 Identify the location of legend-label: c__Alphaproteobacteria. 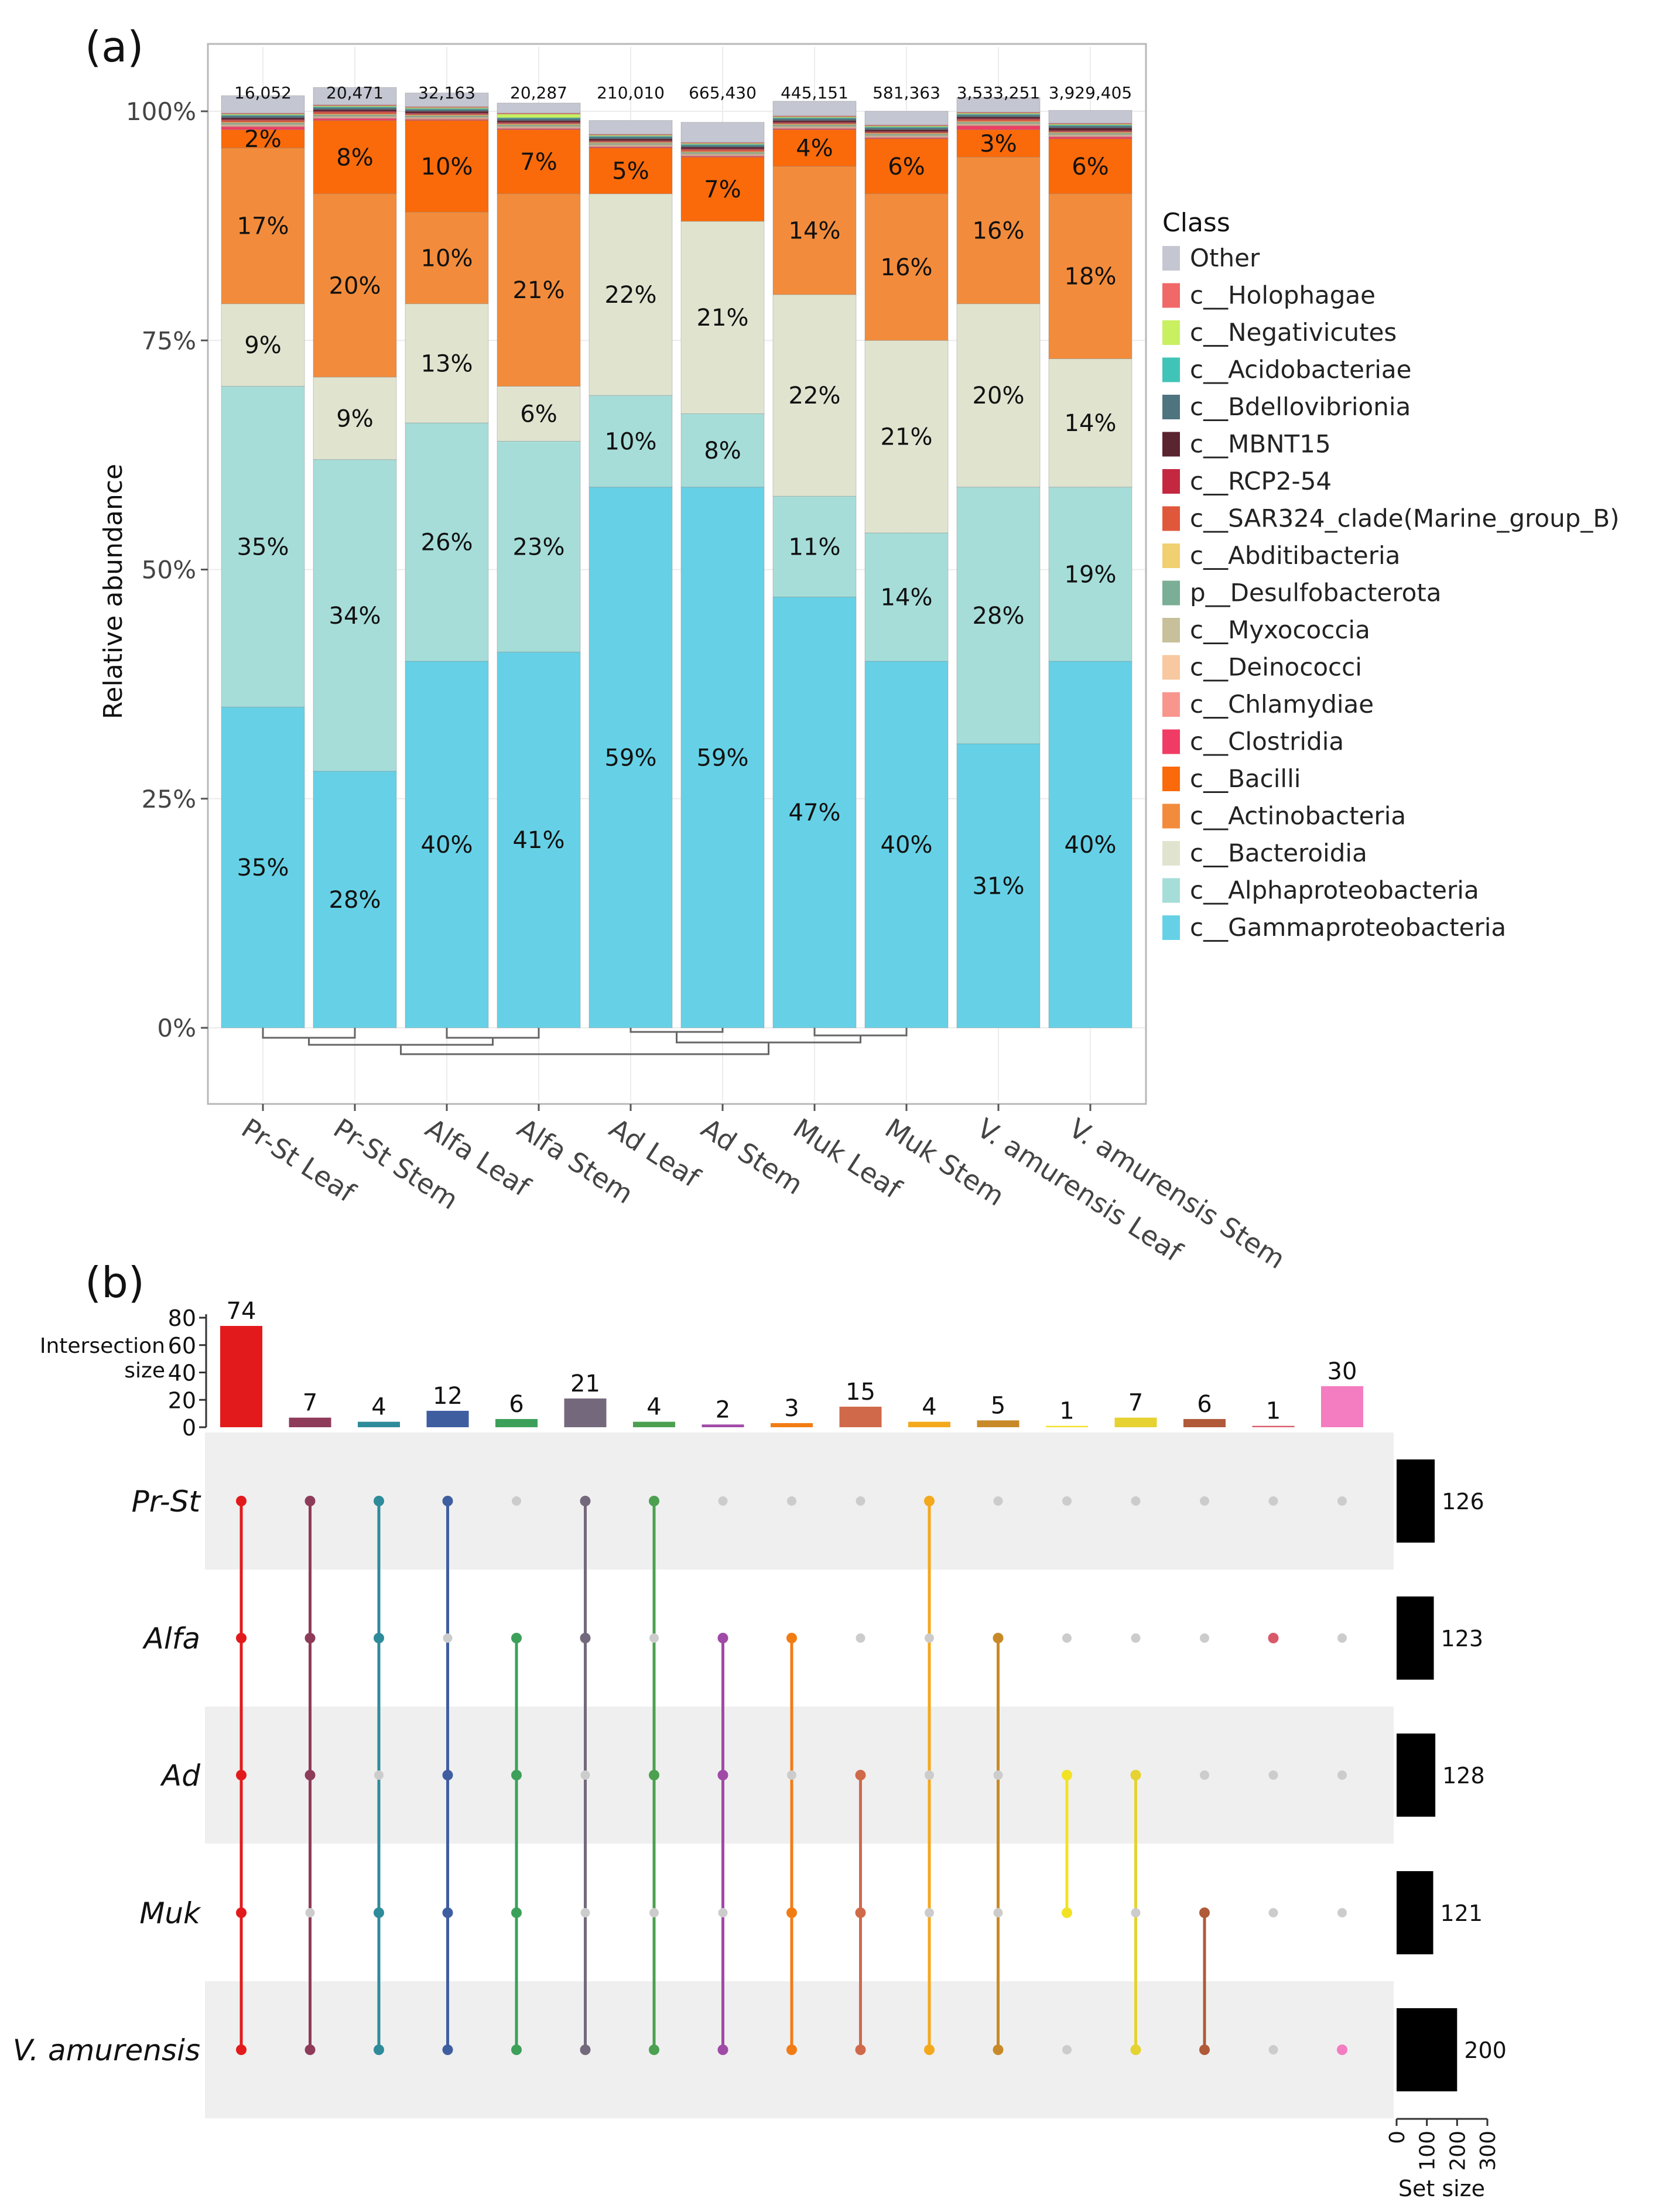
(1334, 890).